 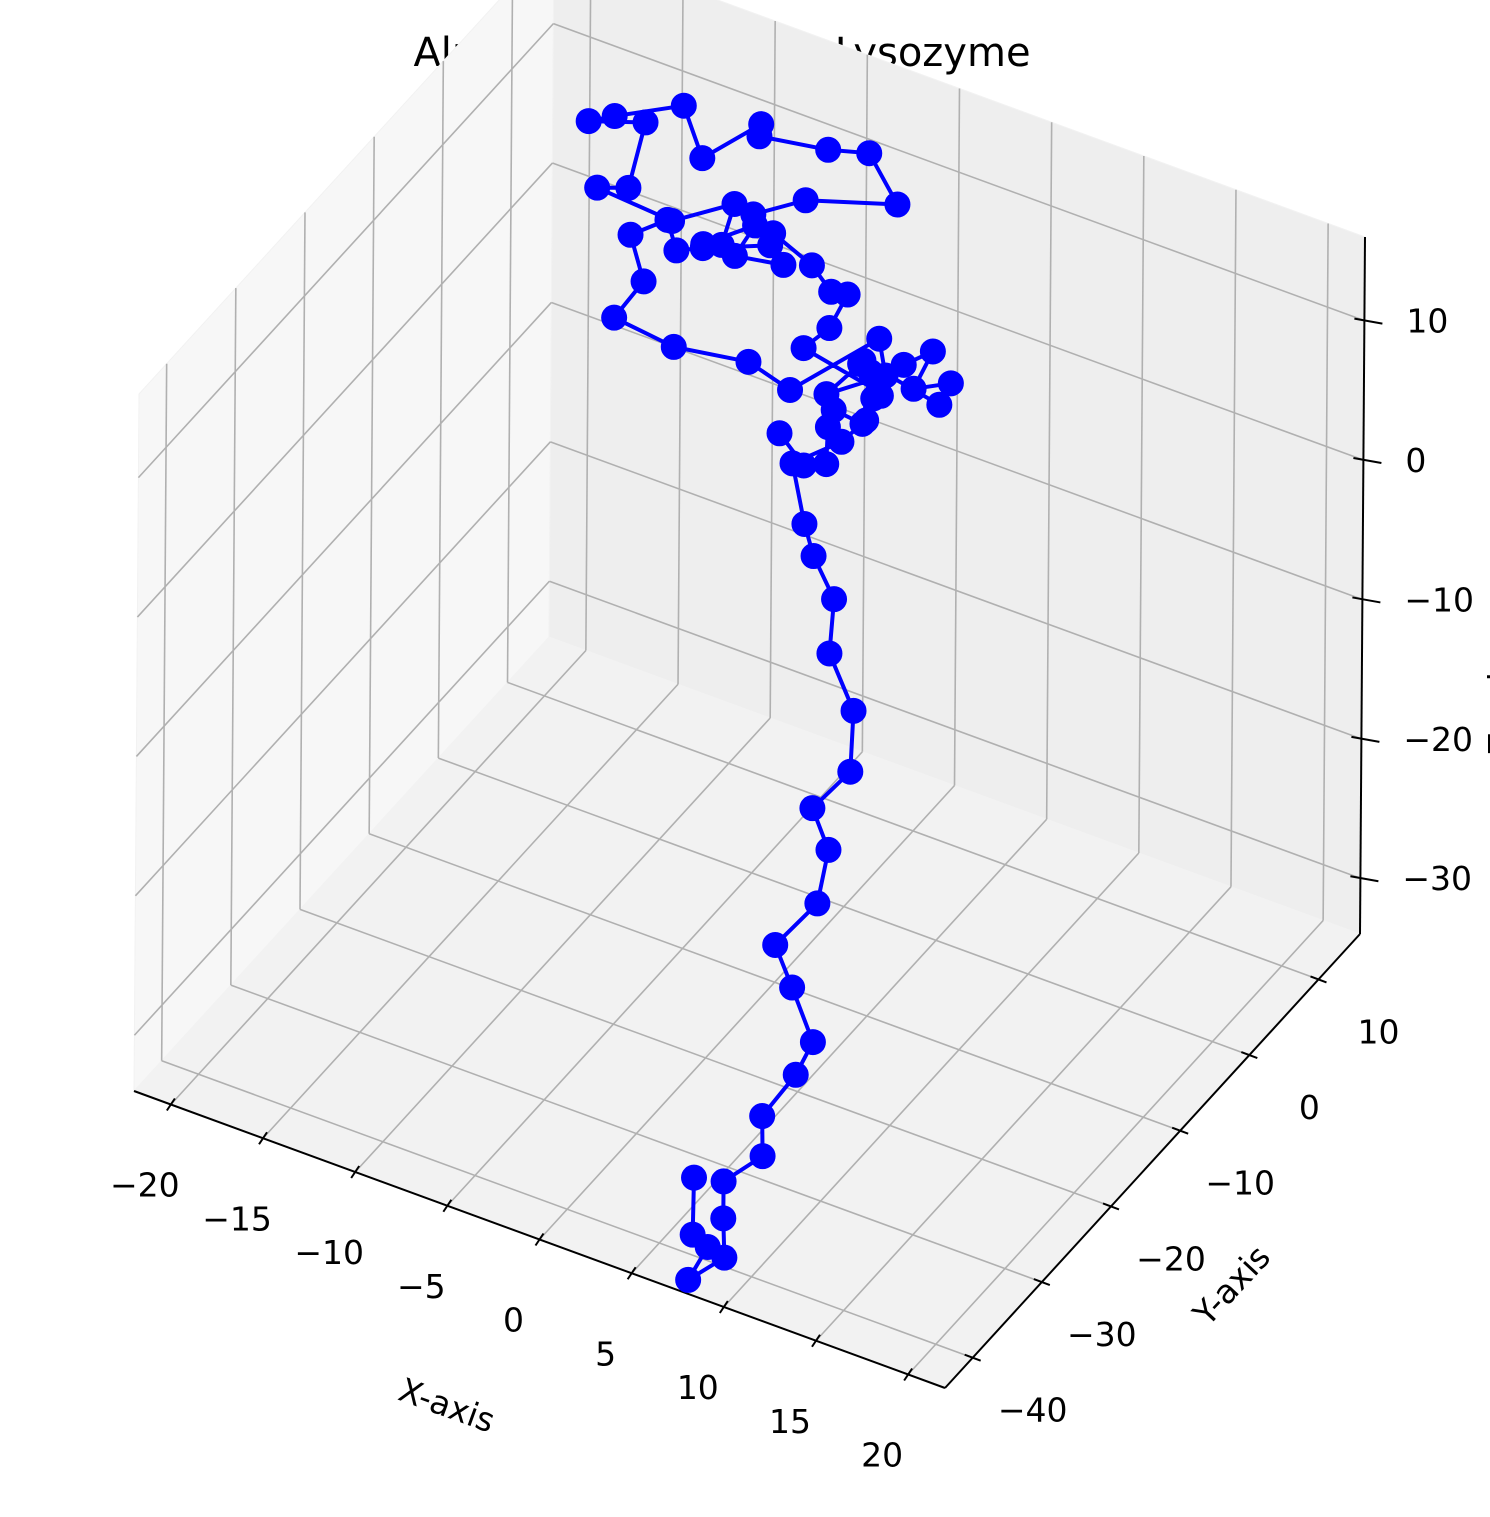 What do you see at coordinates (1152, 1161) in the screenshot?
I see `y-axis-line` at bounding box center [1152, 1161].